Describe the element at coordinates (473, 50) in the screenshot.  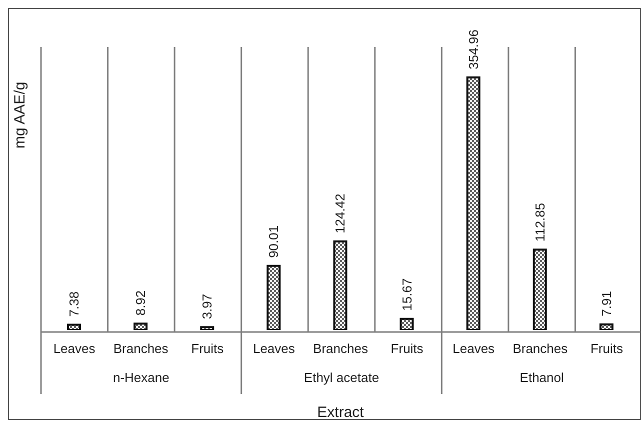
I see `data-label: 354.96` at that location.